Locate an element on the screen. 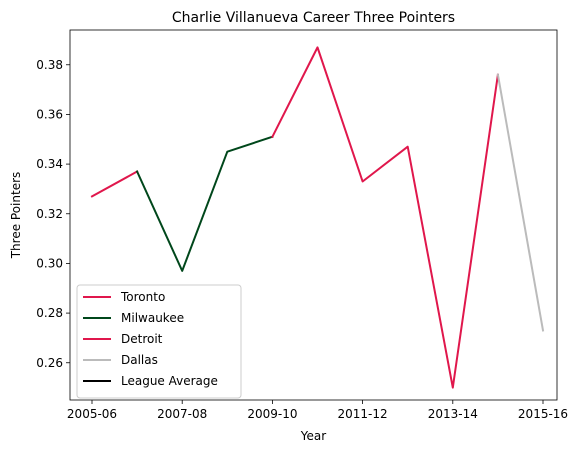  series-line-milwaukee is located at coordinates (204, 203).